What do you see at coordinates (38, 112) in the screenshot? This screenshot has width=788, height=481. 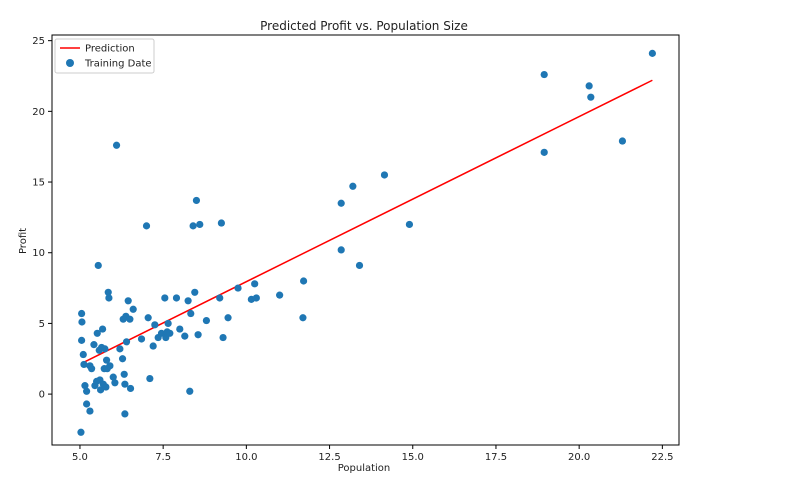 I see `y-tick-label: 20` at bounding box center [38, 112].